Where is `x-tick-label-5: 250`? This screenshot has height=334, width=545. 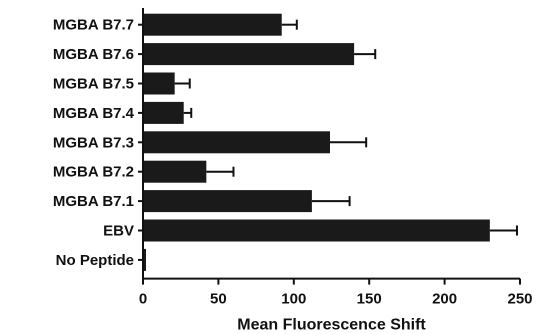 x-tick-label-5: 250 is located at coordinates (519, 299).